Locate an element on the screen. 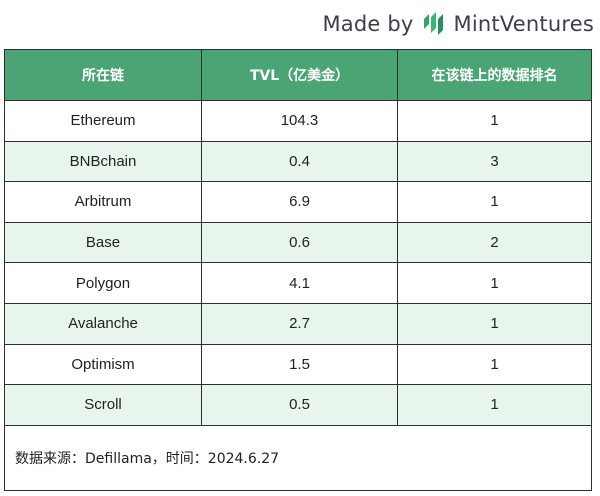 This screenshot has height=496, width=600. source-footnote: 数据来源：Defillama，时间：2024.6.27 is located at coordinates (298, 457).